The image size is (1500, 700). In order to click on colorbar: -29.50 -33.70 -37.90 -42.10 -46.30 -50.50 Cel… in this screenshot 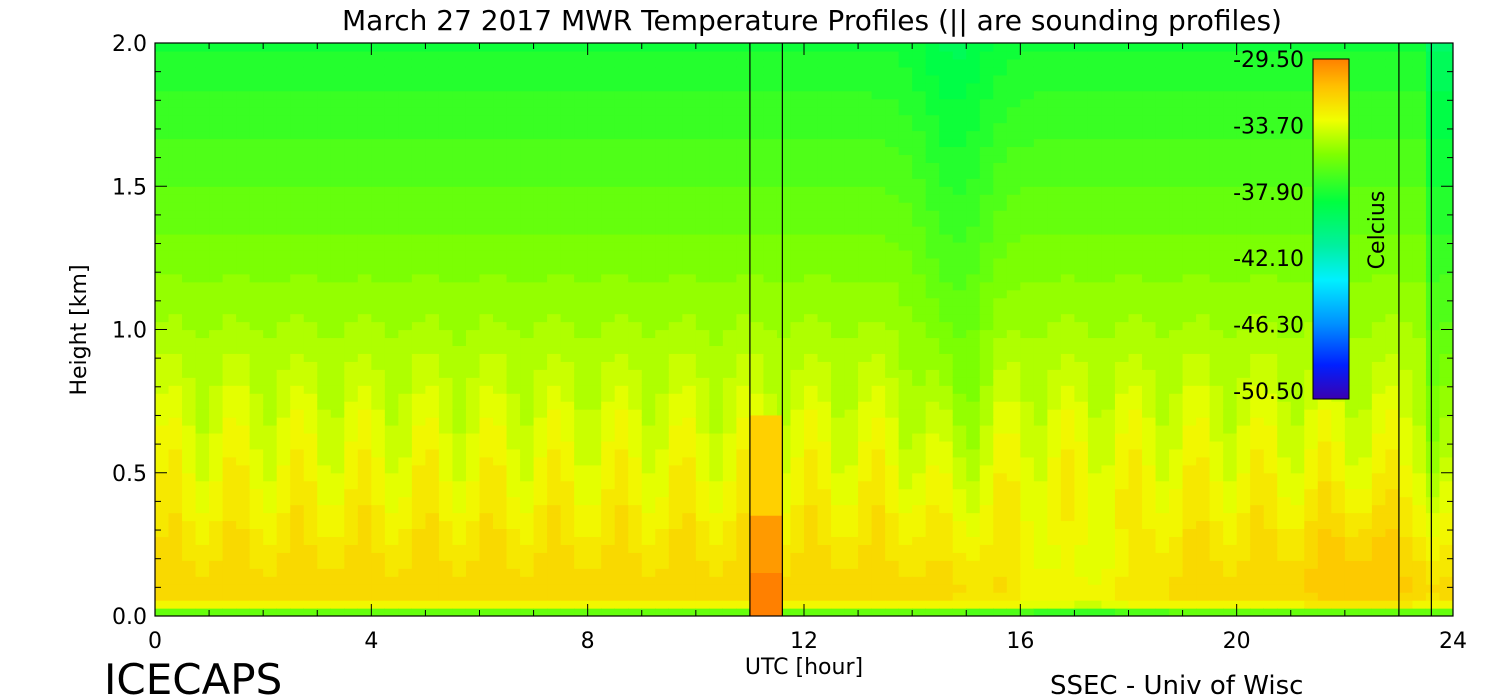, I will do `click(1311, 226)`.